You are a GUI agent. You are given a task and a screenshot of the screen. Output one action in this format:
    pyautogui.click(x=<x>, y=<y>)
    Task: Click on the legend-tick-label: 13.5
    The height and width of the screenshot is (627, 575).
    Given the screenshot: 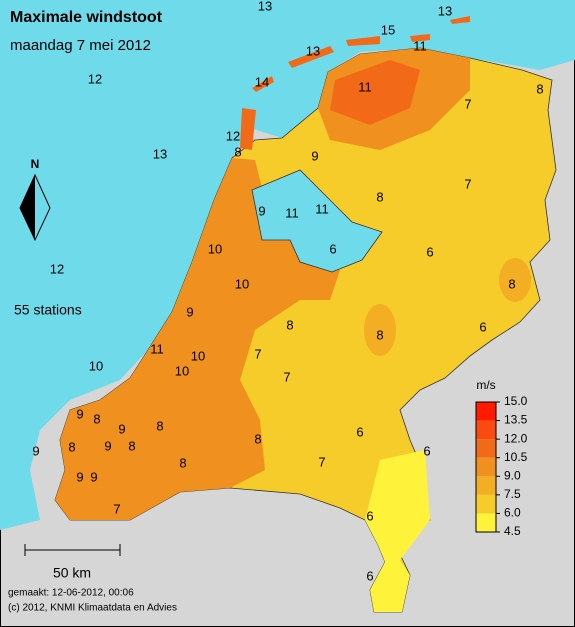 What is the action you would take?
    pyautogui.click(x=516, y=420)
    